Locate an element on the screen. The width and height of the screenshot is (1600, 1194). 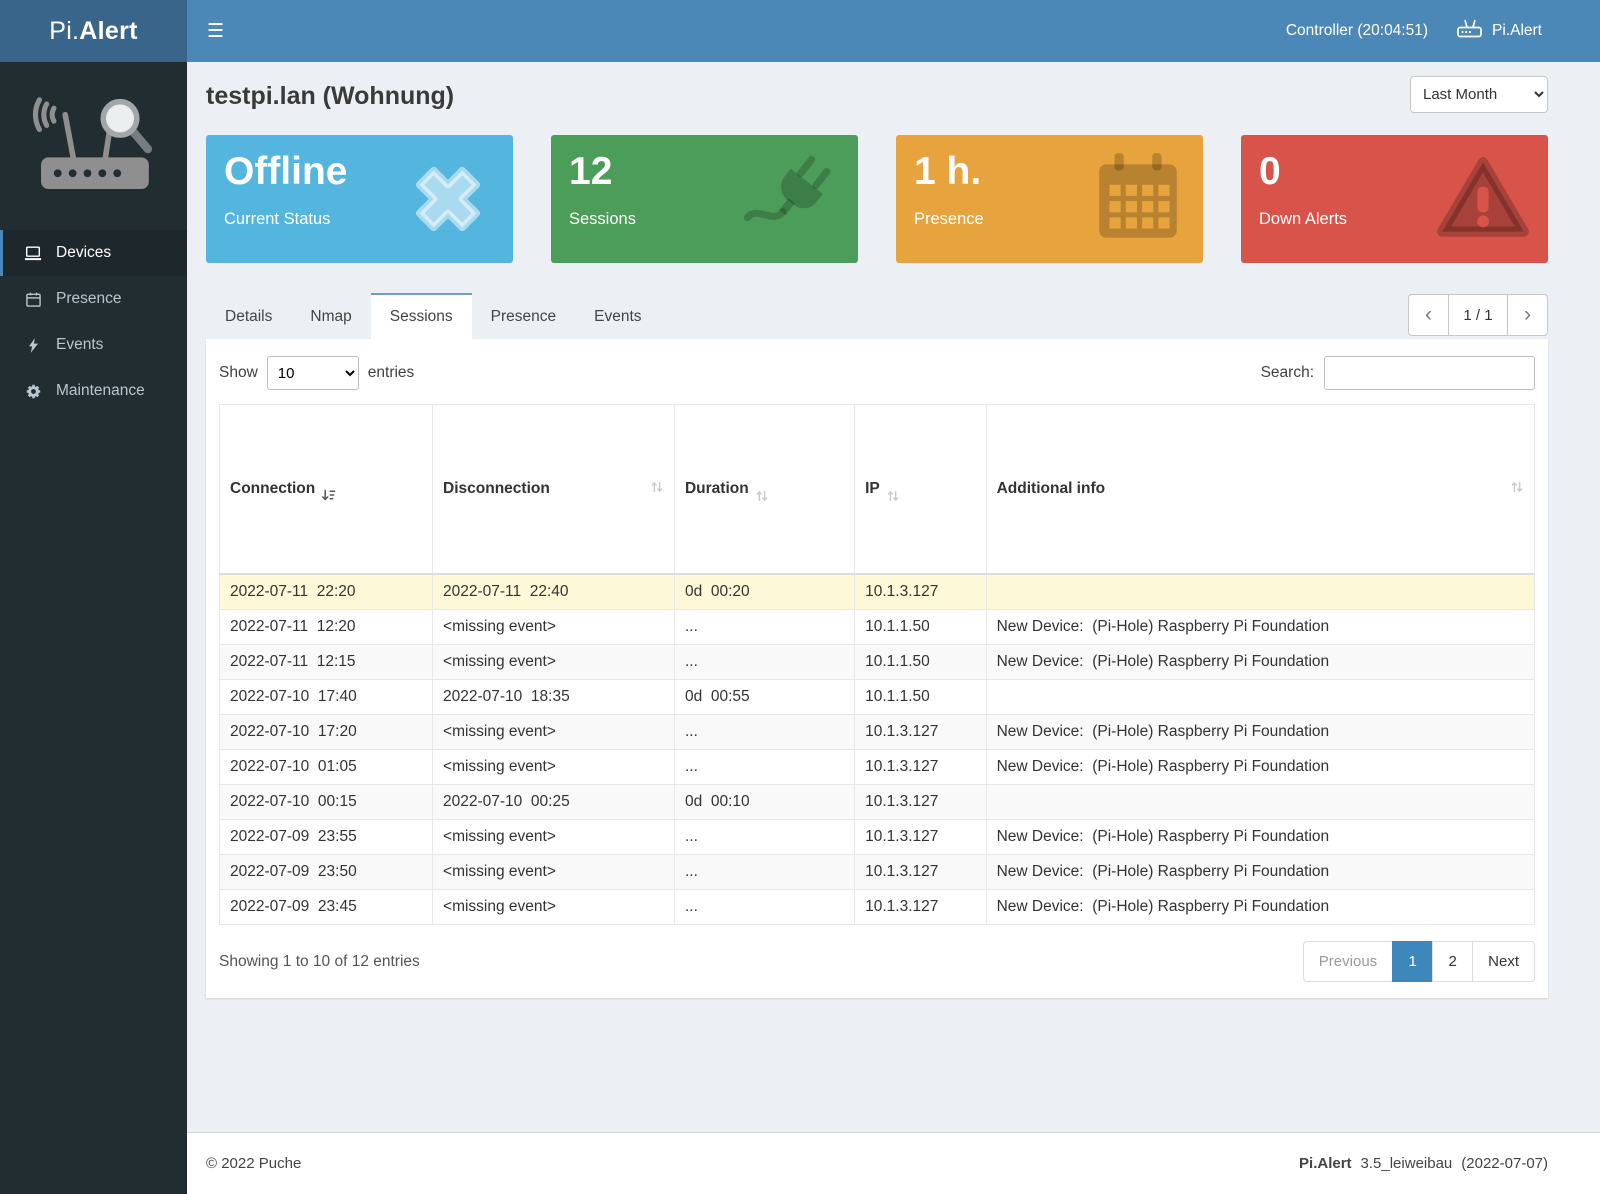
col-duration: Duration is located at coordinates (764, 489).